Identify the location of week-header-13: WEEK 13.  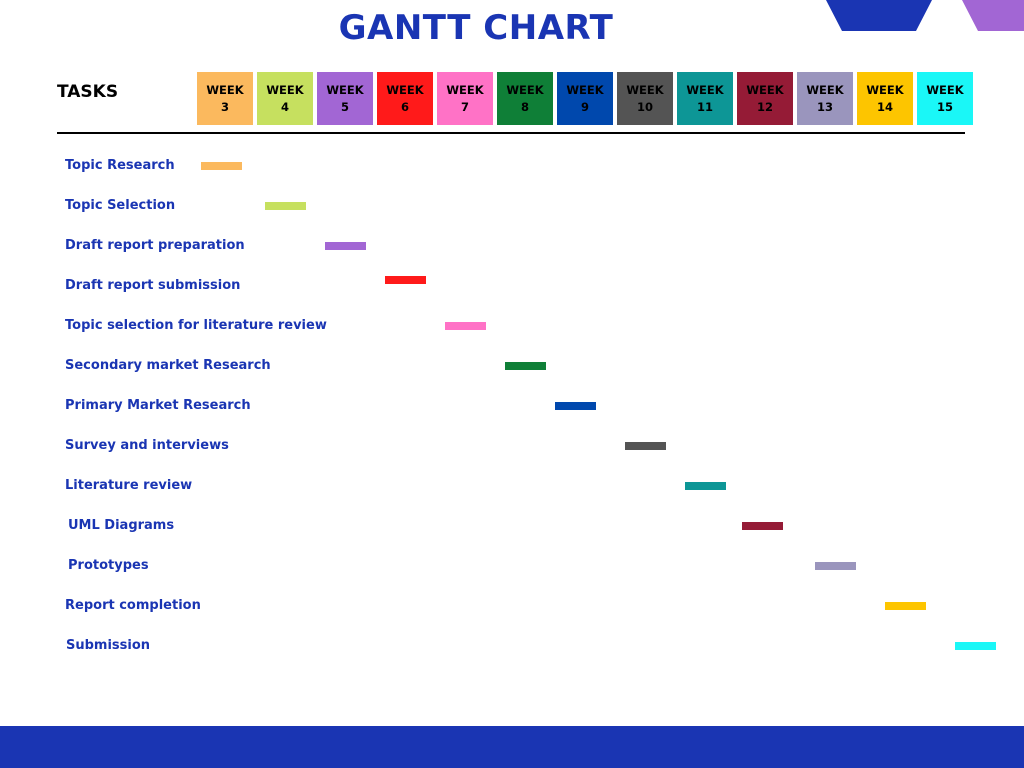
(825, 98).